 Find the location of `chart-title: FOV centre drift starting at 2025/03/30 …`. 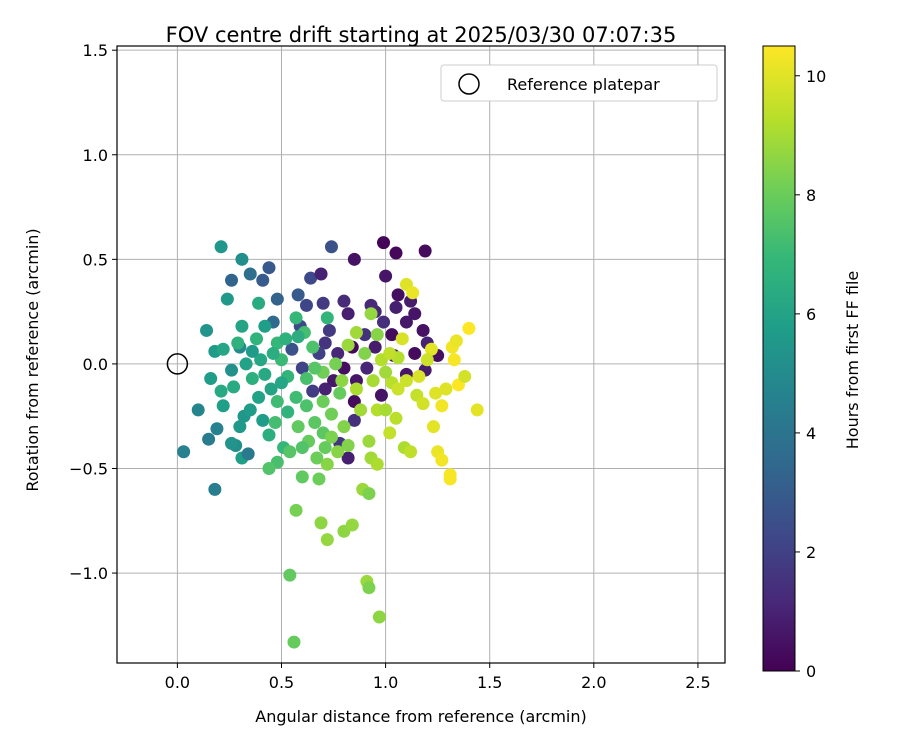

chart-title: FOV centre drift starting at 2025/03/30 … is located at coordinates (421, 35).